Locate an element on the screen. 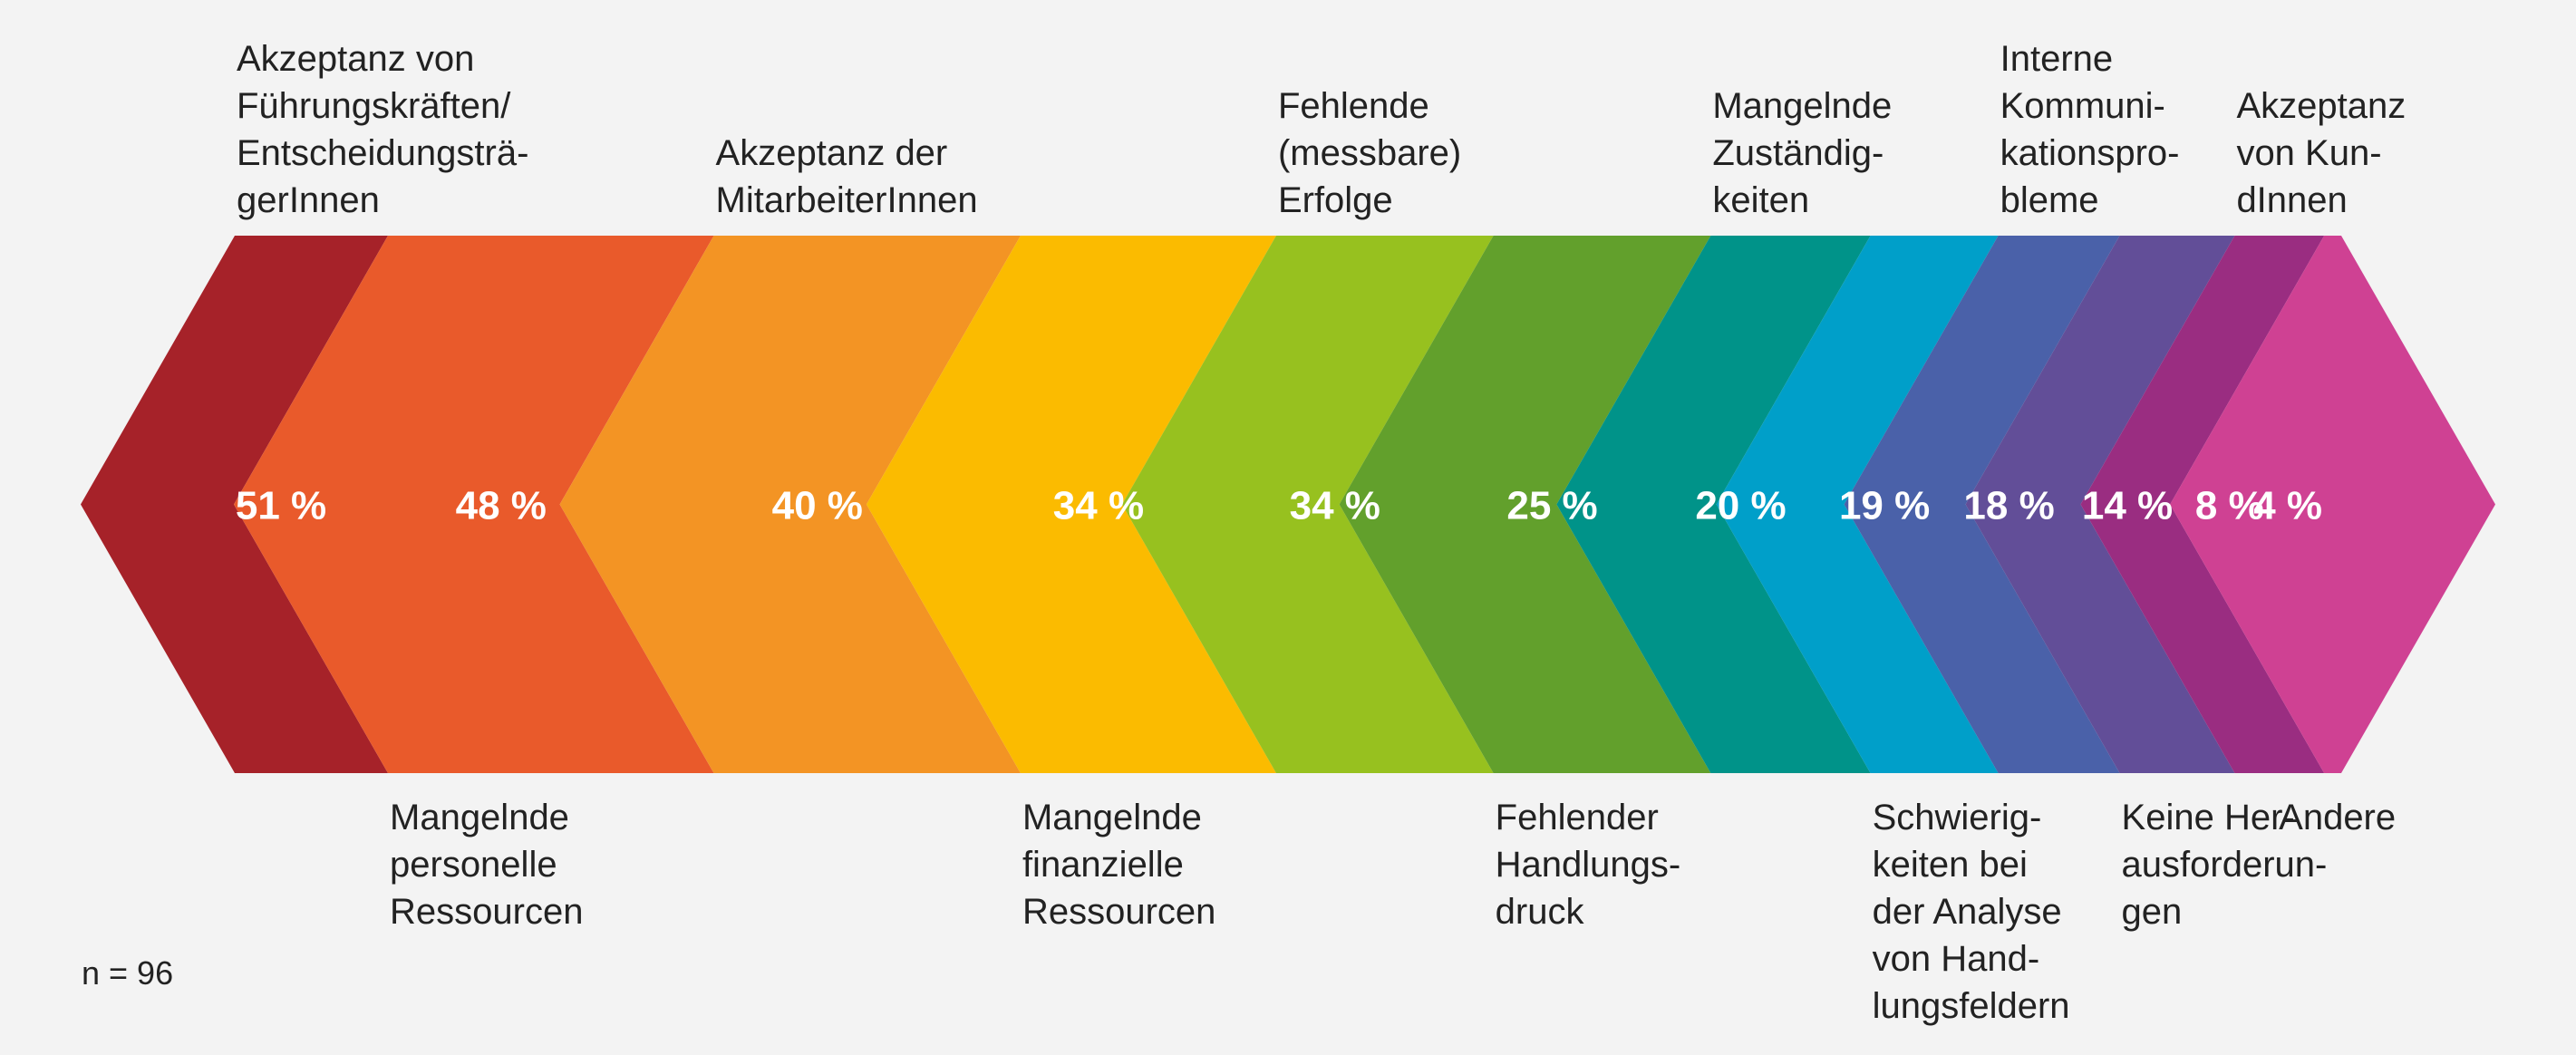  category-label-line: bleme is located at coordinates (2049, 200).